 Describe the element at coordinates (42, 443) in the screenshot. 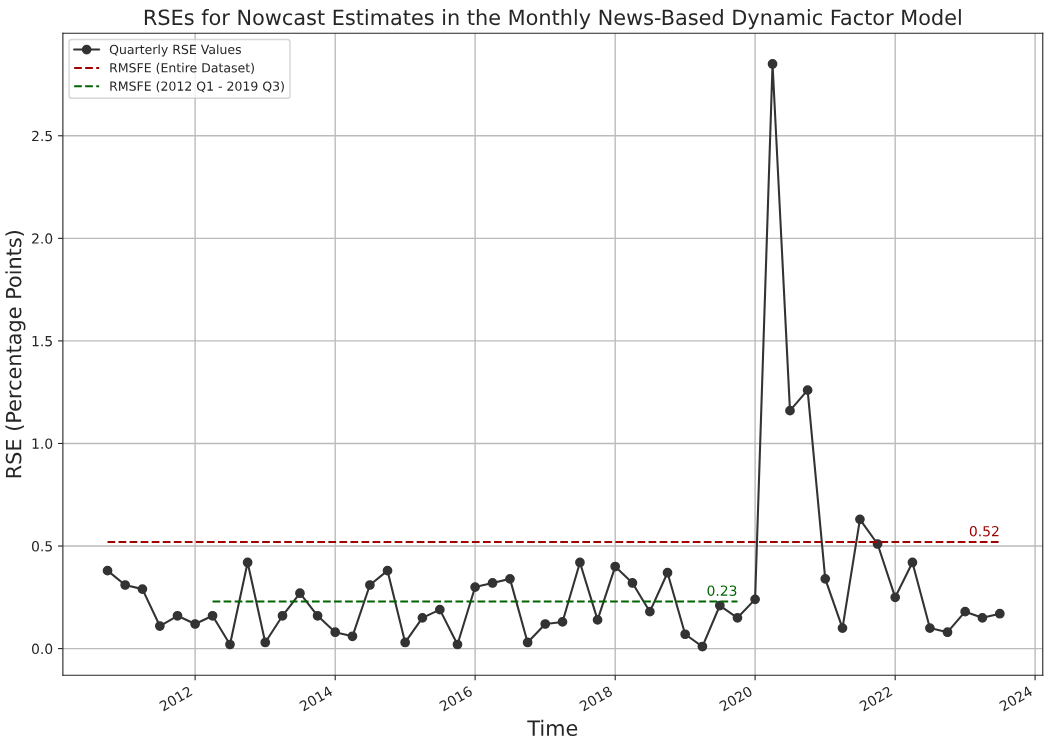

I see `y-tick-label: 1.0` at that location.